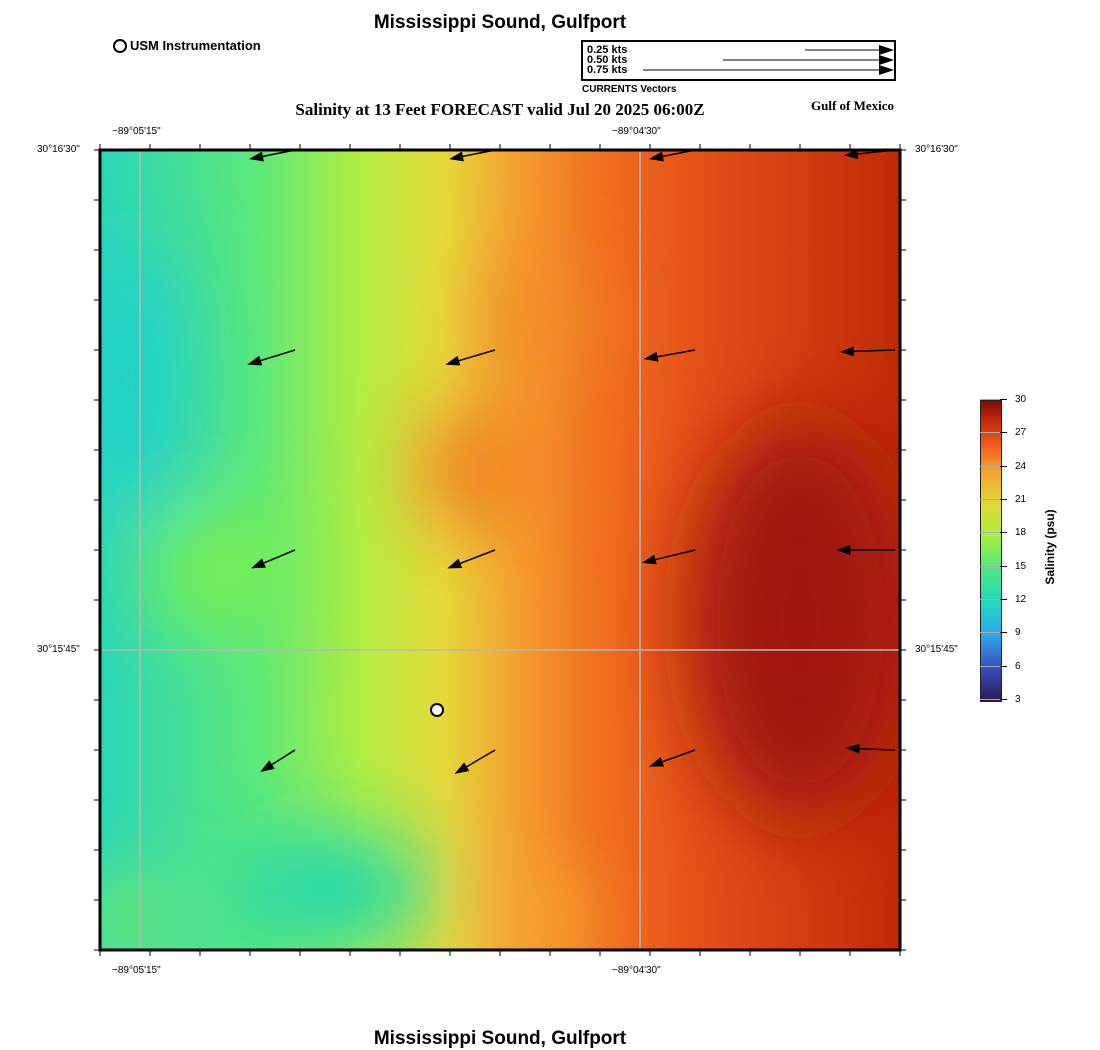 Image resolution: width=1100 pixels, height=1050 pixels. Describe the element at coordinates (58, 649) in the screenshot. I see `lat-label-left: 30°15'45"` at that location.